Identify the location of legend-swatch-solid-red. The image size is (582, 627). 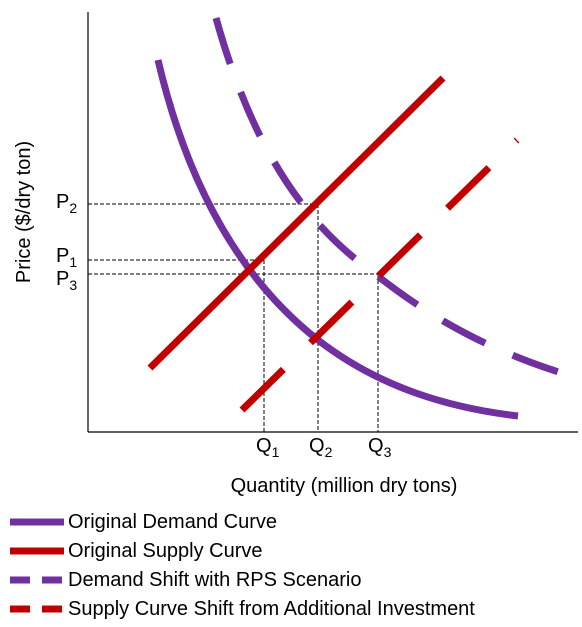
(37, 551).